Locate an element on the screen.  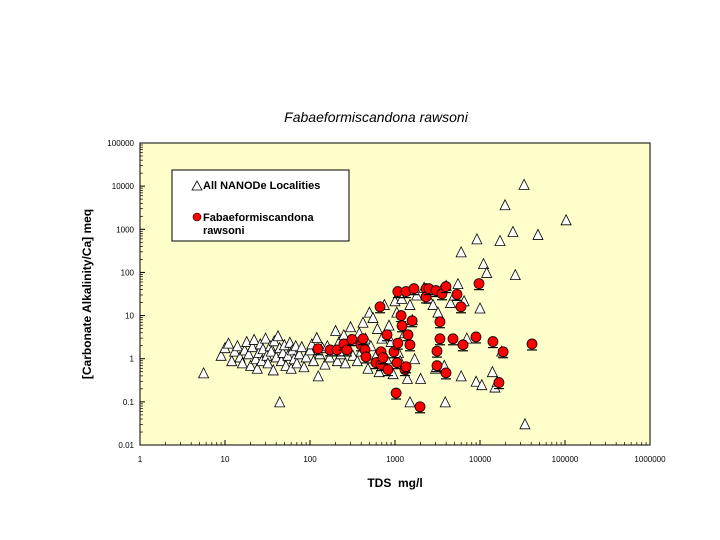
legend-label-species: Fabaeformiscandona rawsoni is located at coordinates (260, 224).